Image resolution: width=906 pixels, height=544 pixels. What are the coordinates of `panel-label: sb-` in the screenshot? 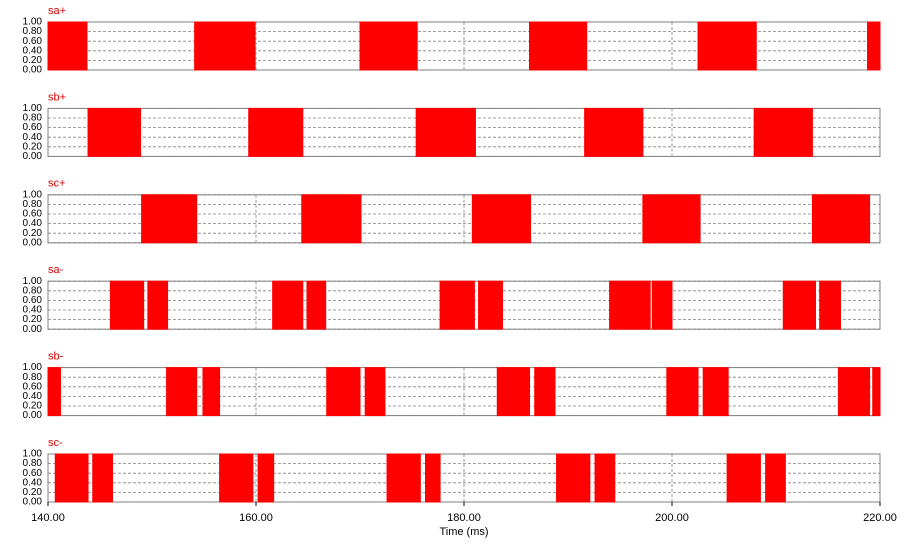 It's located at (56, 357).